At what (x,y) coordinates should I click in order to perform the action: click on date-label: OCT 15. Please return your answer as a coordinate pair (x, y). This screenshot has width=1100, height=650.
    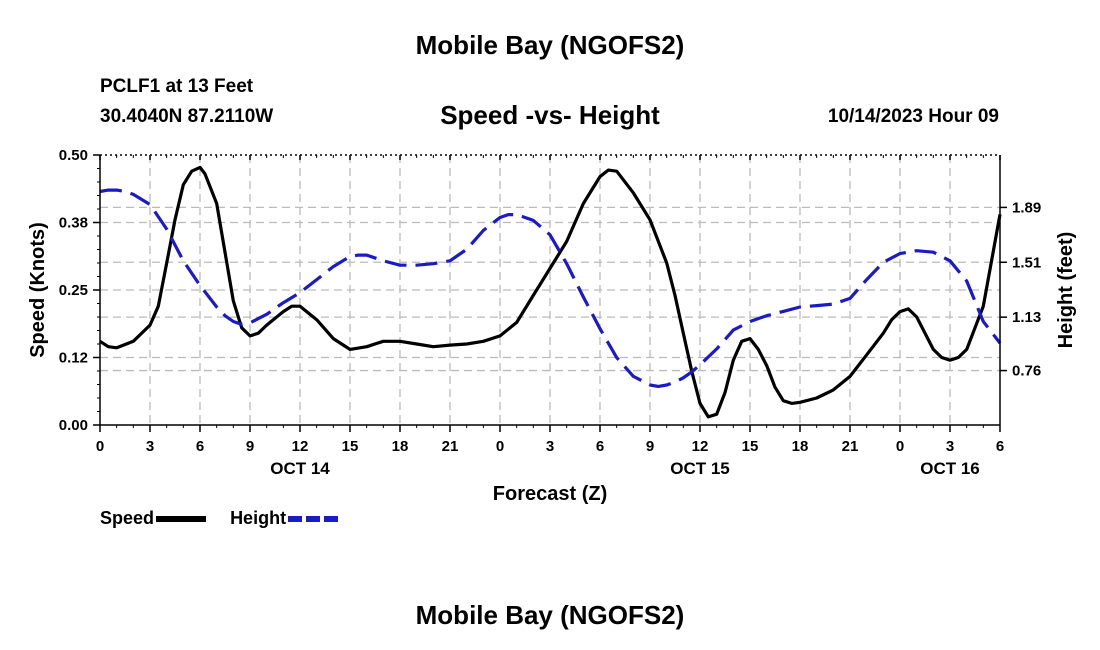
    Looking at the image, I should click on (700, 468).